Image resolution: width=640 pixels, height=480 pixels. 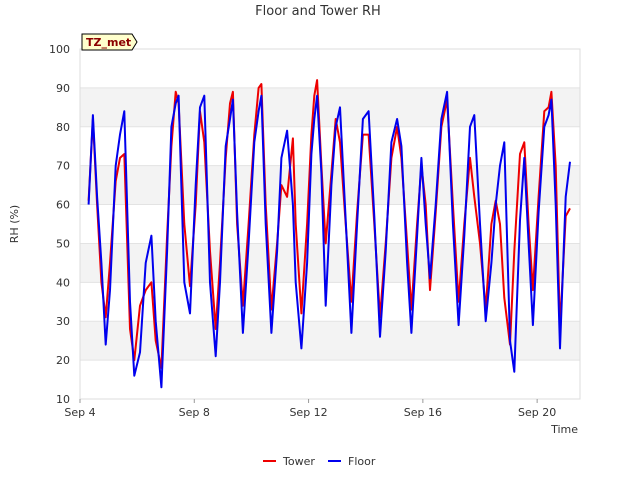 What do you see at coordinates (79, 412) in the screenshot?
I see `x-tick-label: Sep 4` at bounding box center [79, 412].